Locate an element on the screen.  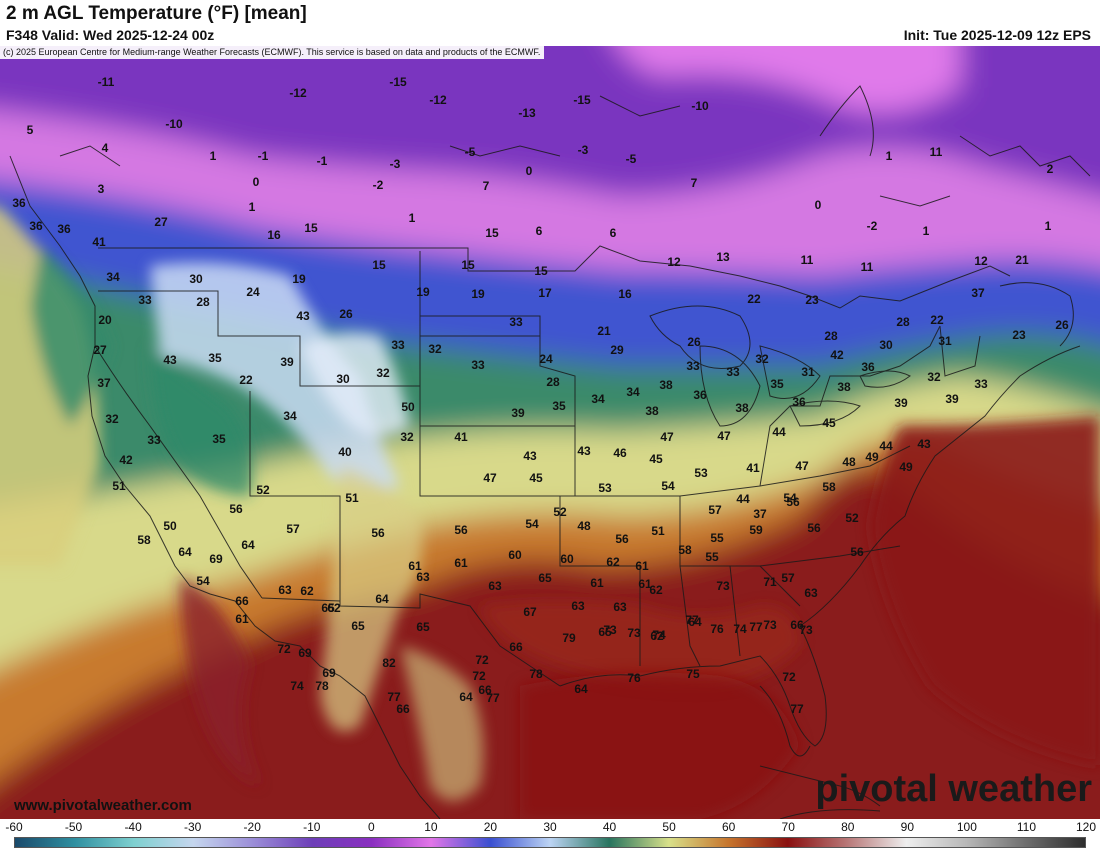
ocean-field is located at coordinates (660, 745).